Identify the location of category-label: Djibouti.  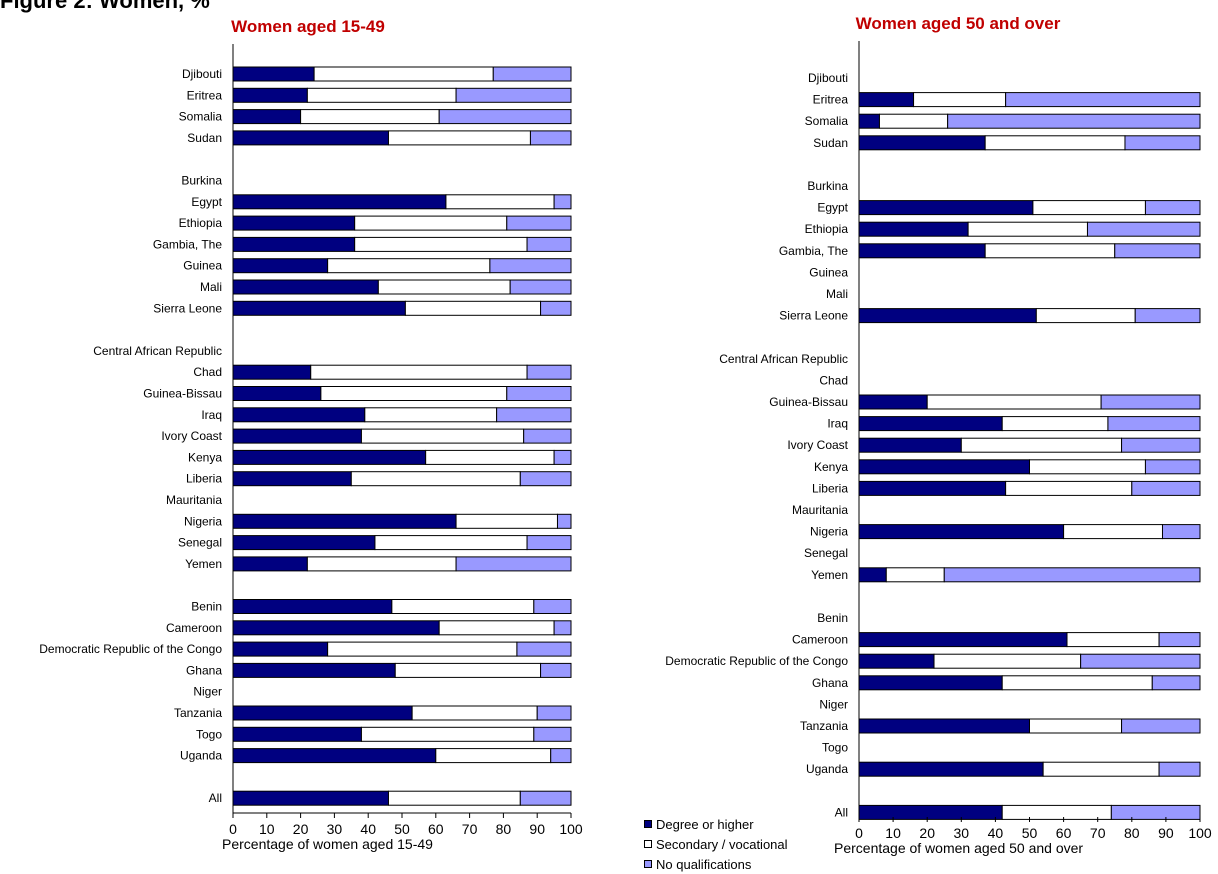
(202, 74).